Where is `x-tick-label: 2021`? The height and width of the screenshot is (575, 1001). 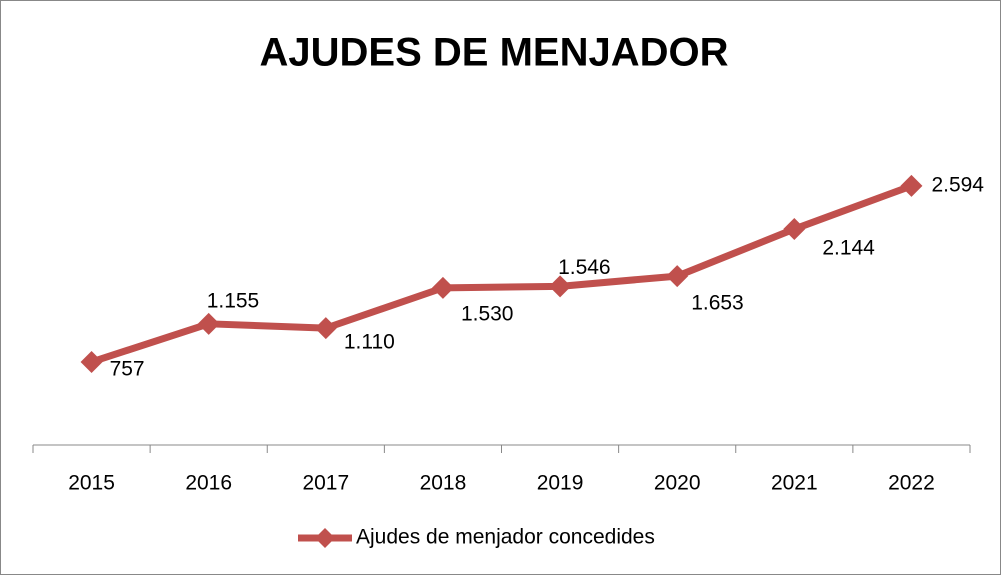
x-tick-label: 2021 is located at coordinates (794, 483).